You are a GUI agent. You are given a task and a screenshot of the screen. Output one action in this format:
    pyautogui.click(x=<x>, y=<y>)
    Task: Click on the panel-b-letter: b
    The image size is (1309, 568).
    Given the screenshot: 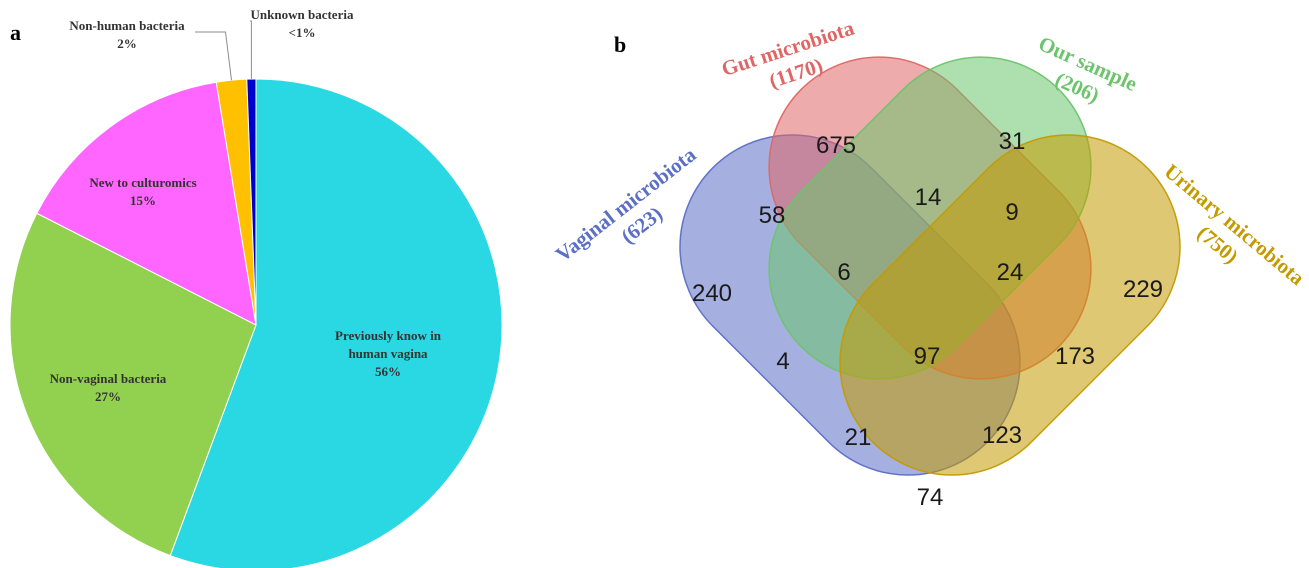 What is the action you would take?
    pyautogui.click(x=620, y=44)
    